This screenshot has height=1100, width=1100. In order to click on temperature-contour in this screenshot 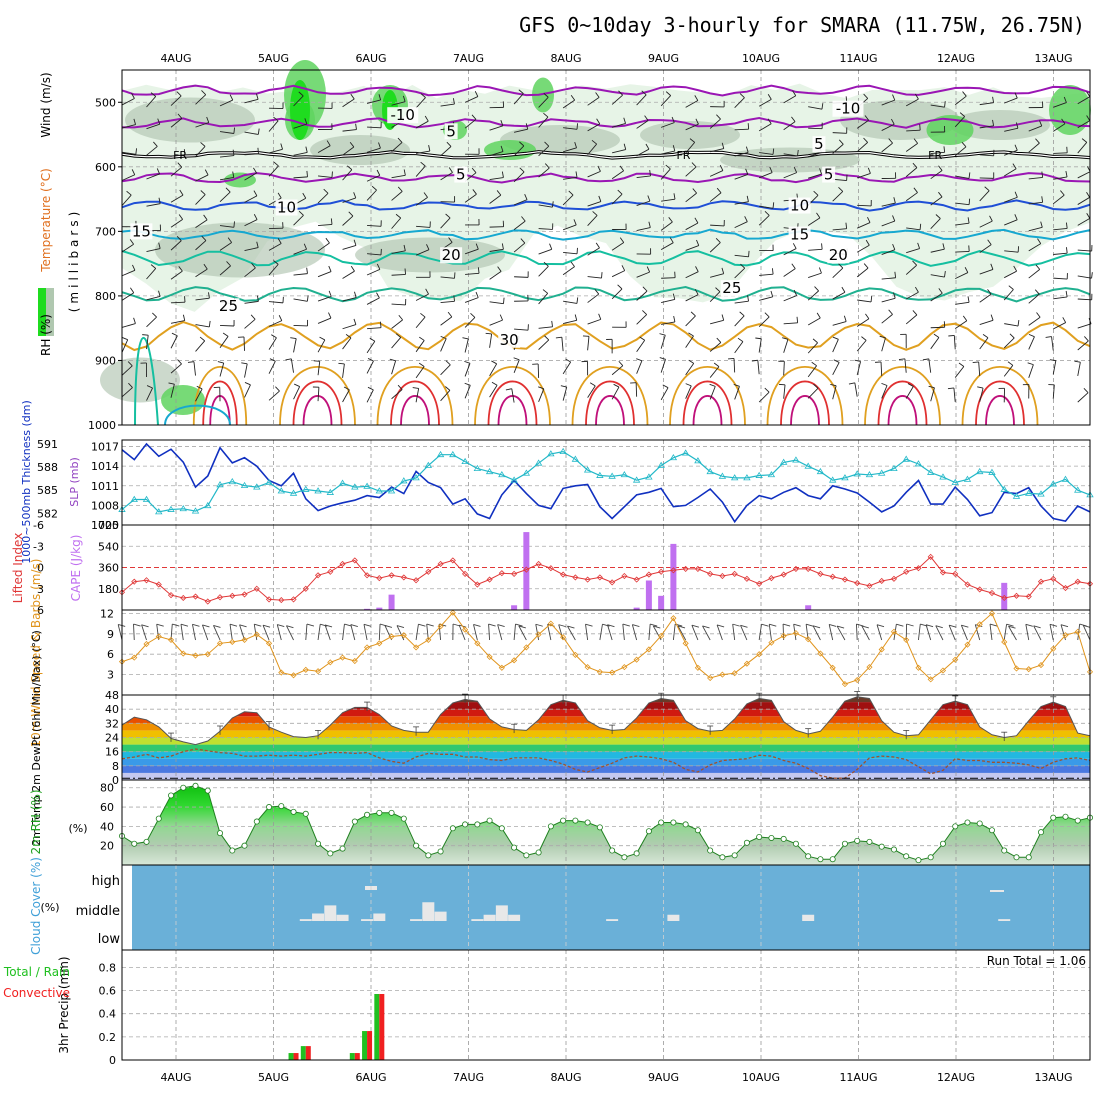, I will do `click(606, 122)`.